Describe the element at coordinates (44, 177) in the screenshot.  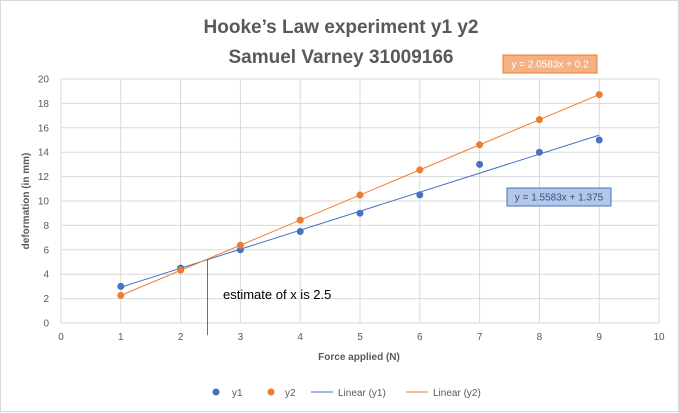
I see `y-tick-label: 12` at that location.